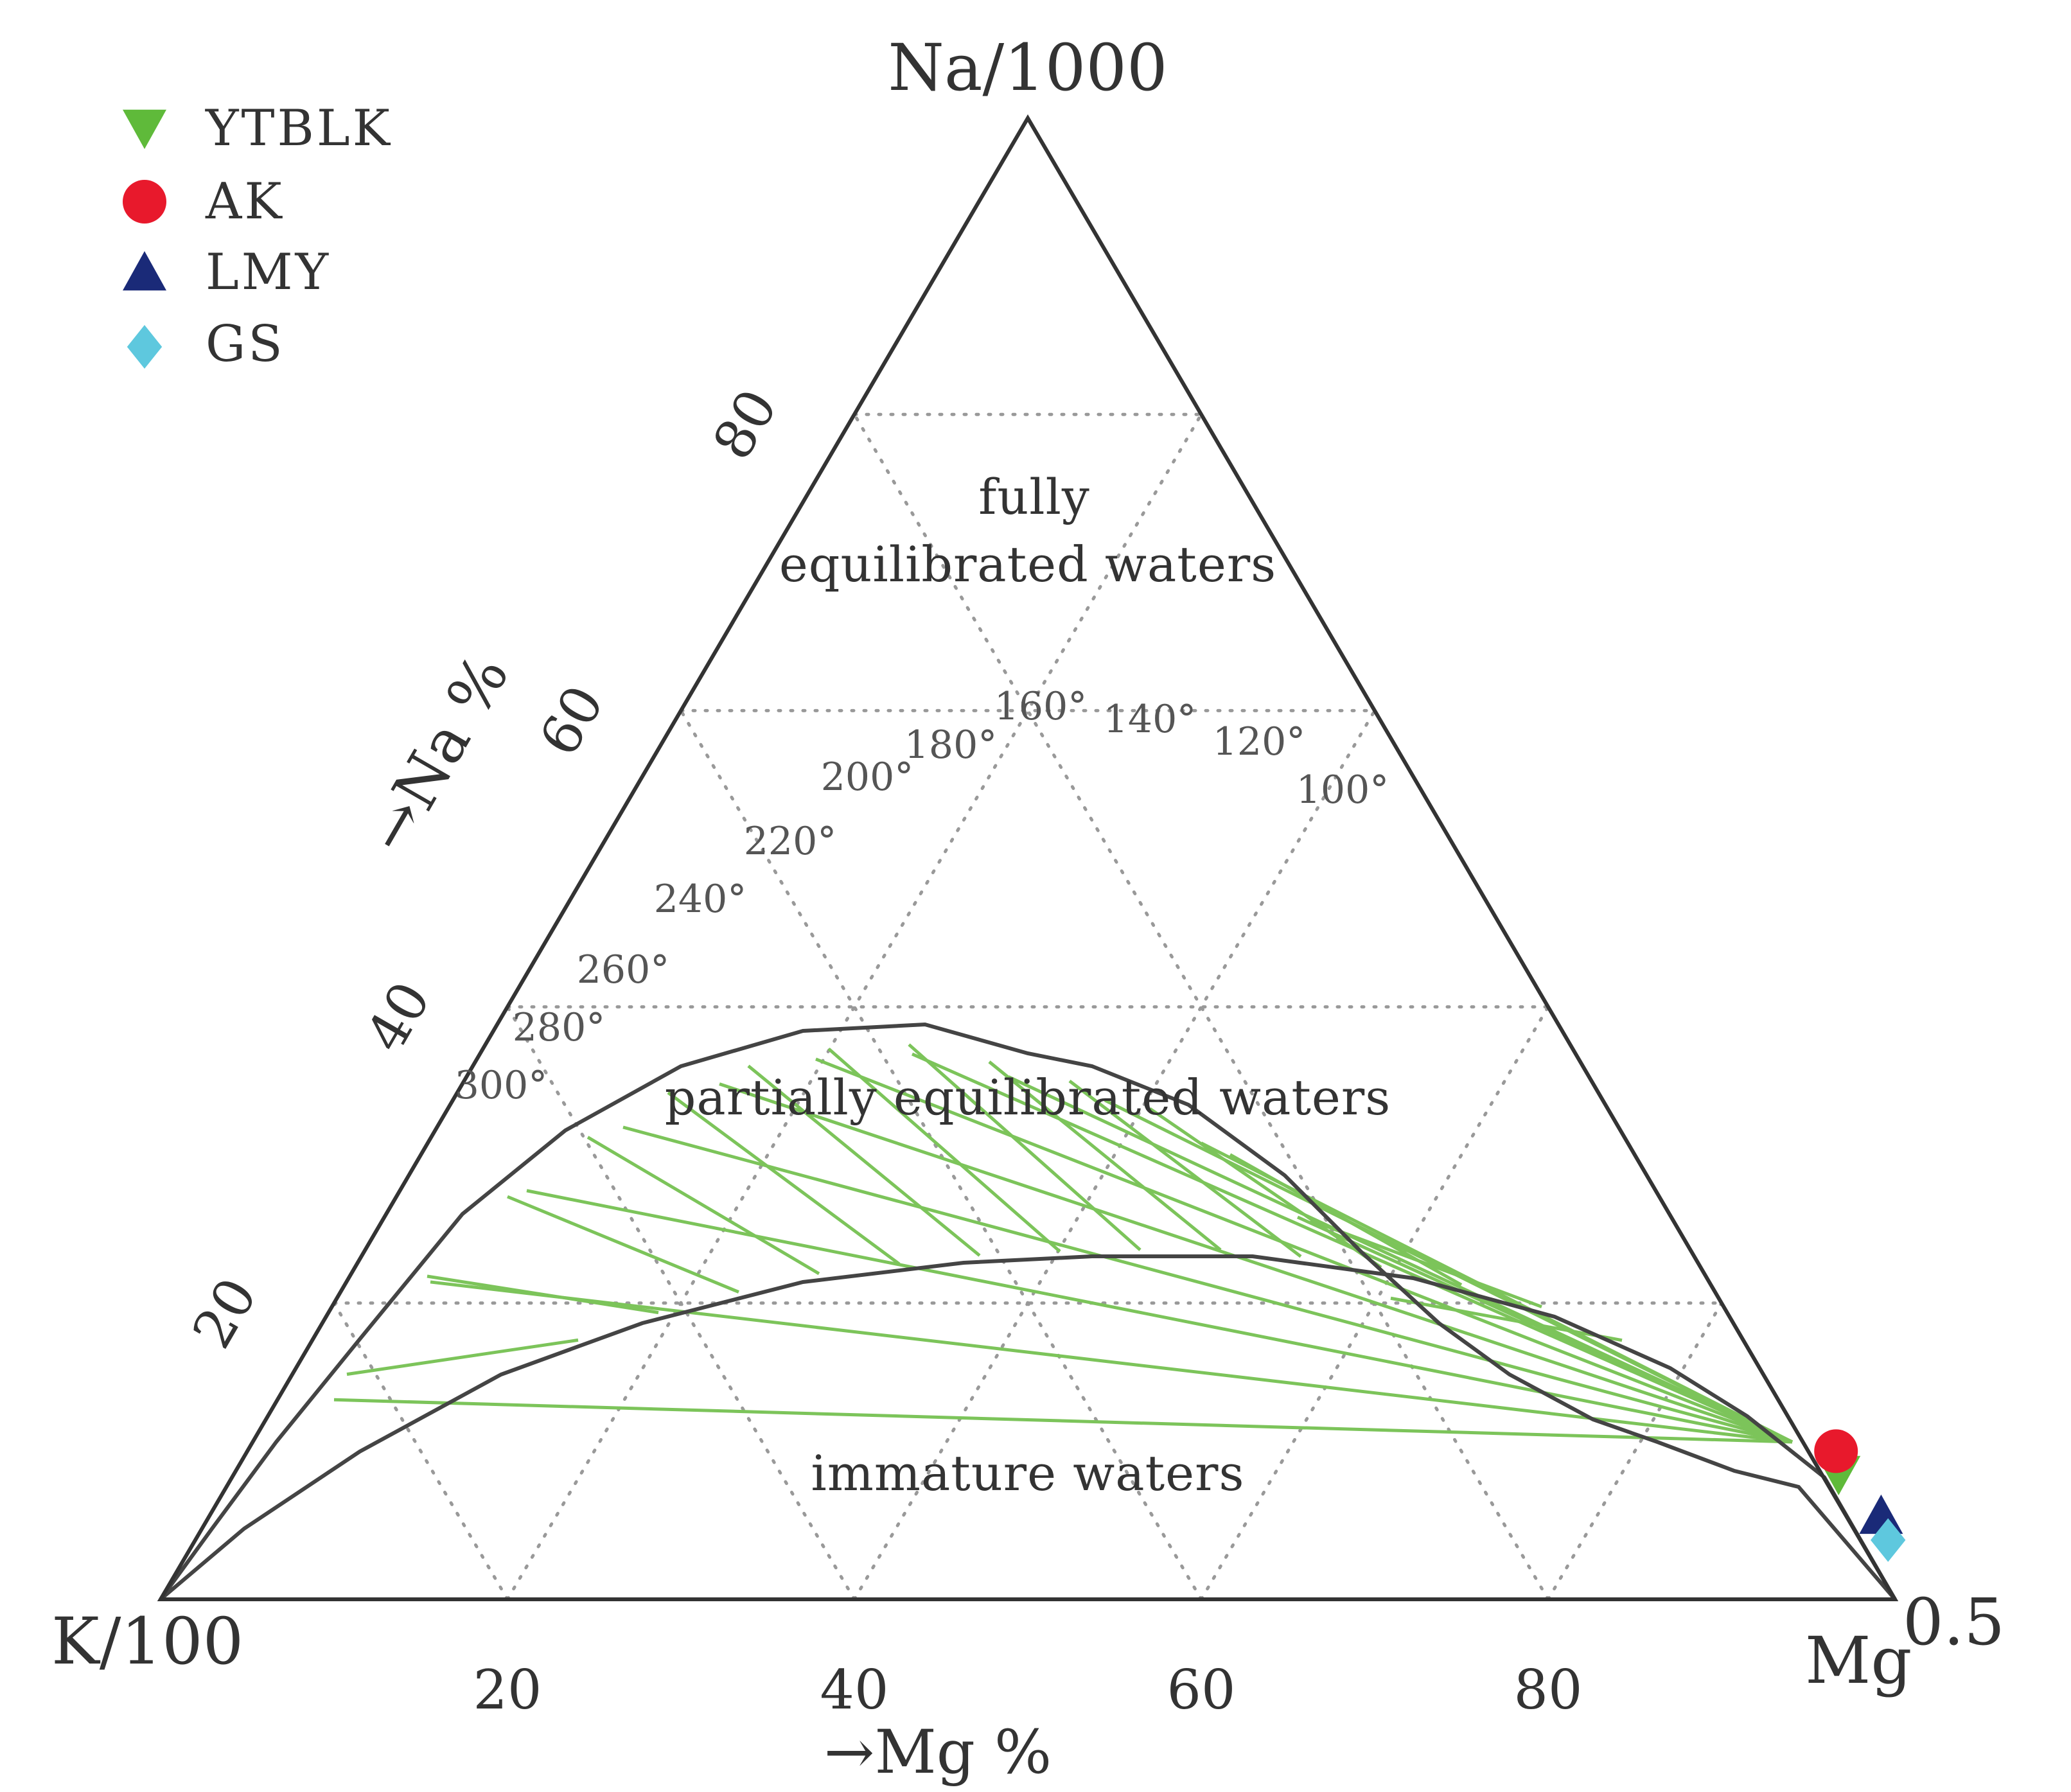 The image size is (2071, 1792). Describe the element at coordinates (225, 1313) in the screenshot. I see `left-tick-20: 20` at that location.